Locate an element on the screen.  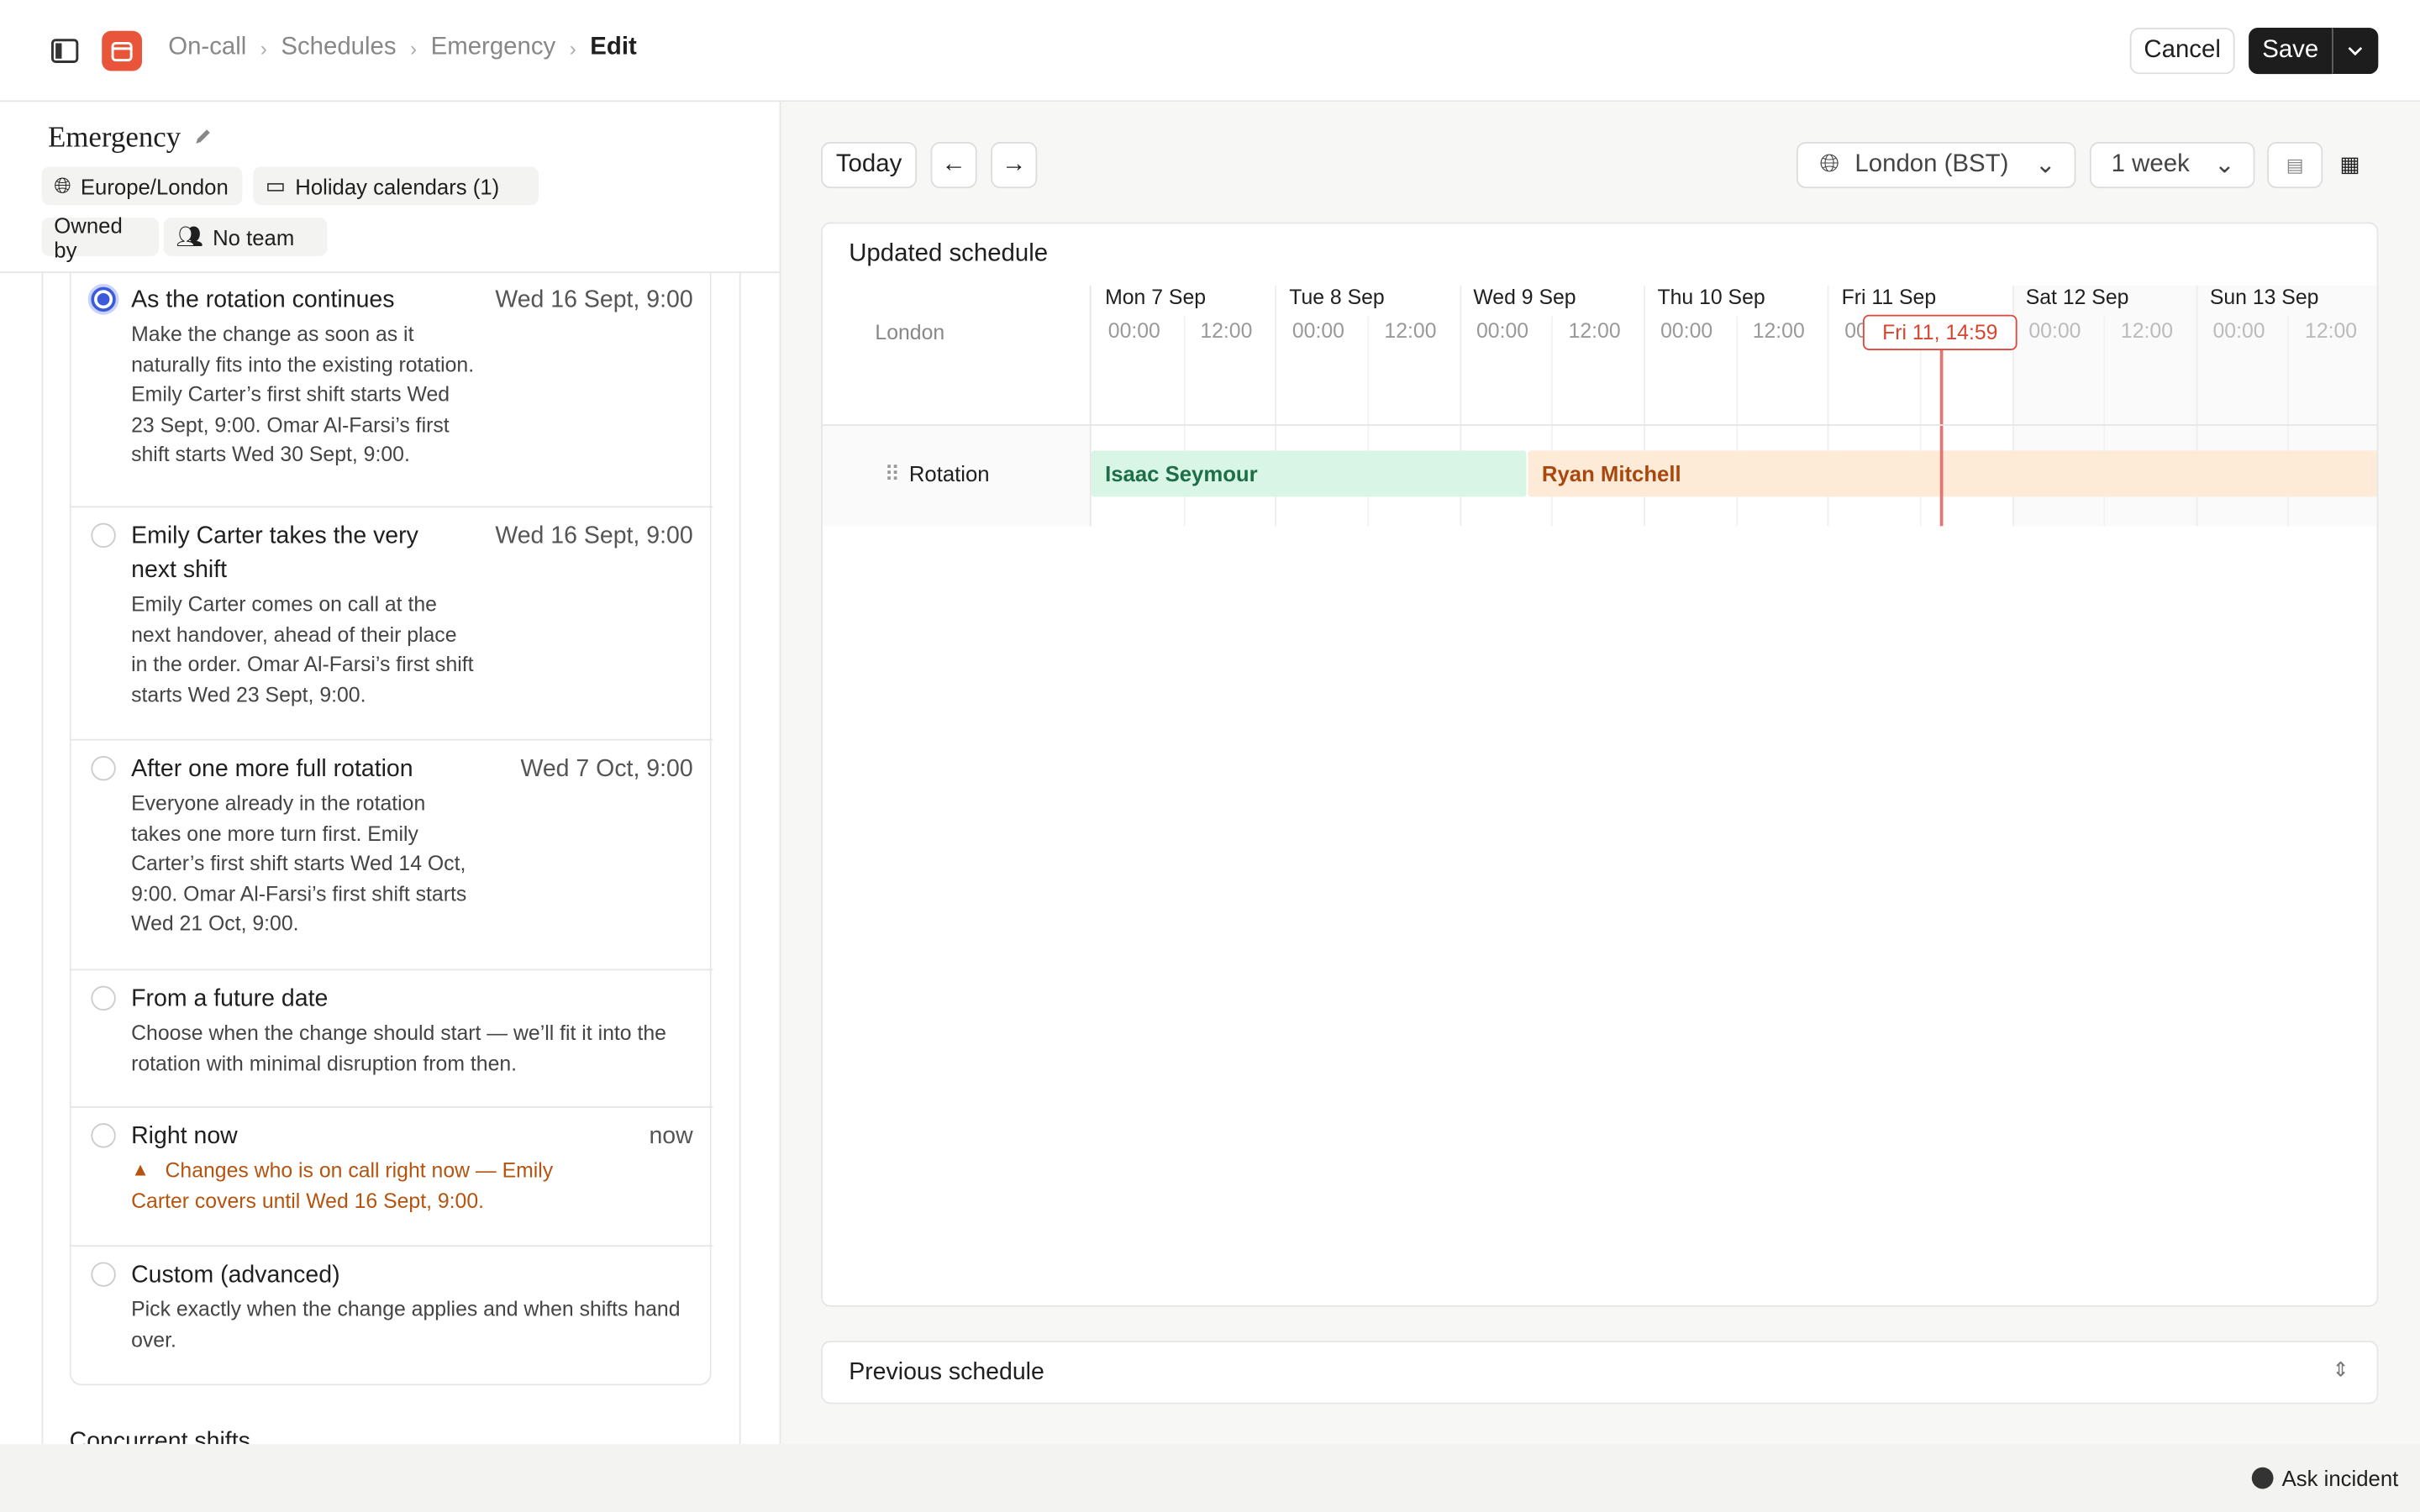
timezone-select: 🌐︎ London (BST) ⌄ is located at coordinates (1936, 165).